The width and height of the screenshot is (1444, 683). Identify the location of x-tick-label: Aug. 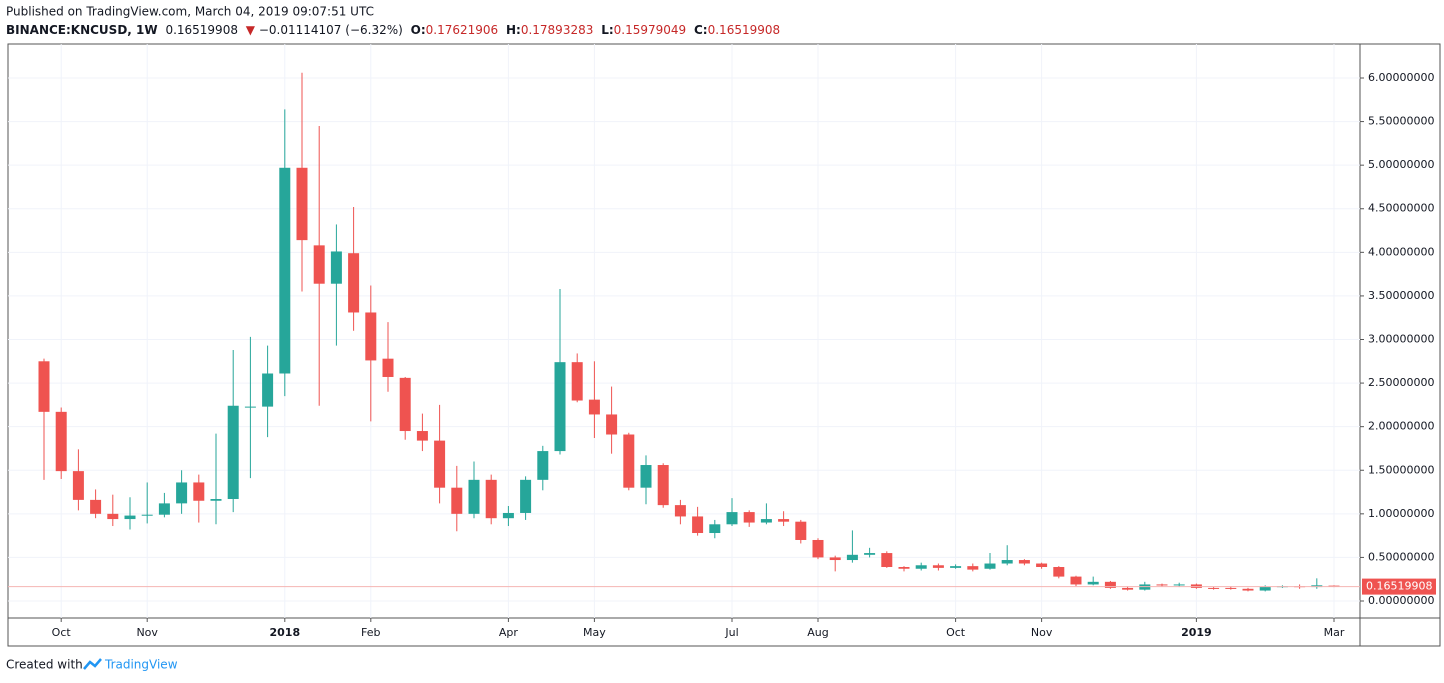
(817, 632).